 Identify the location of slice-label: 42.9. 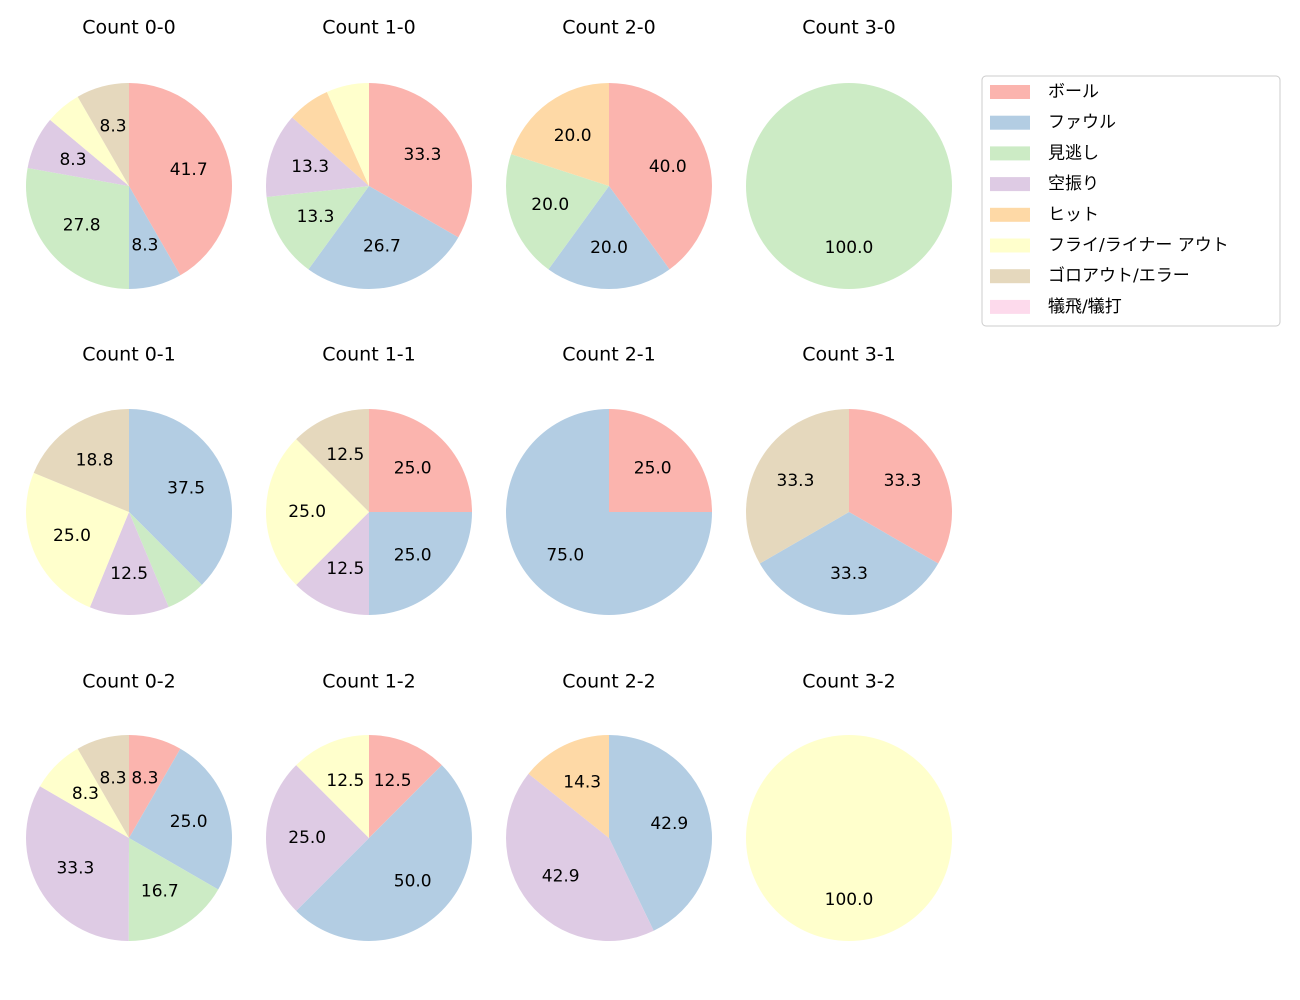
(669, 824).